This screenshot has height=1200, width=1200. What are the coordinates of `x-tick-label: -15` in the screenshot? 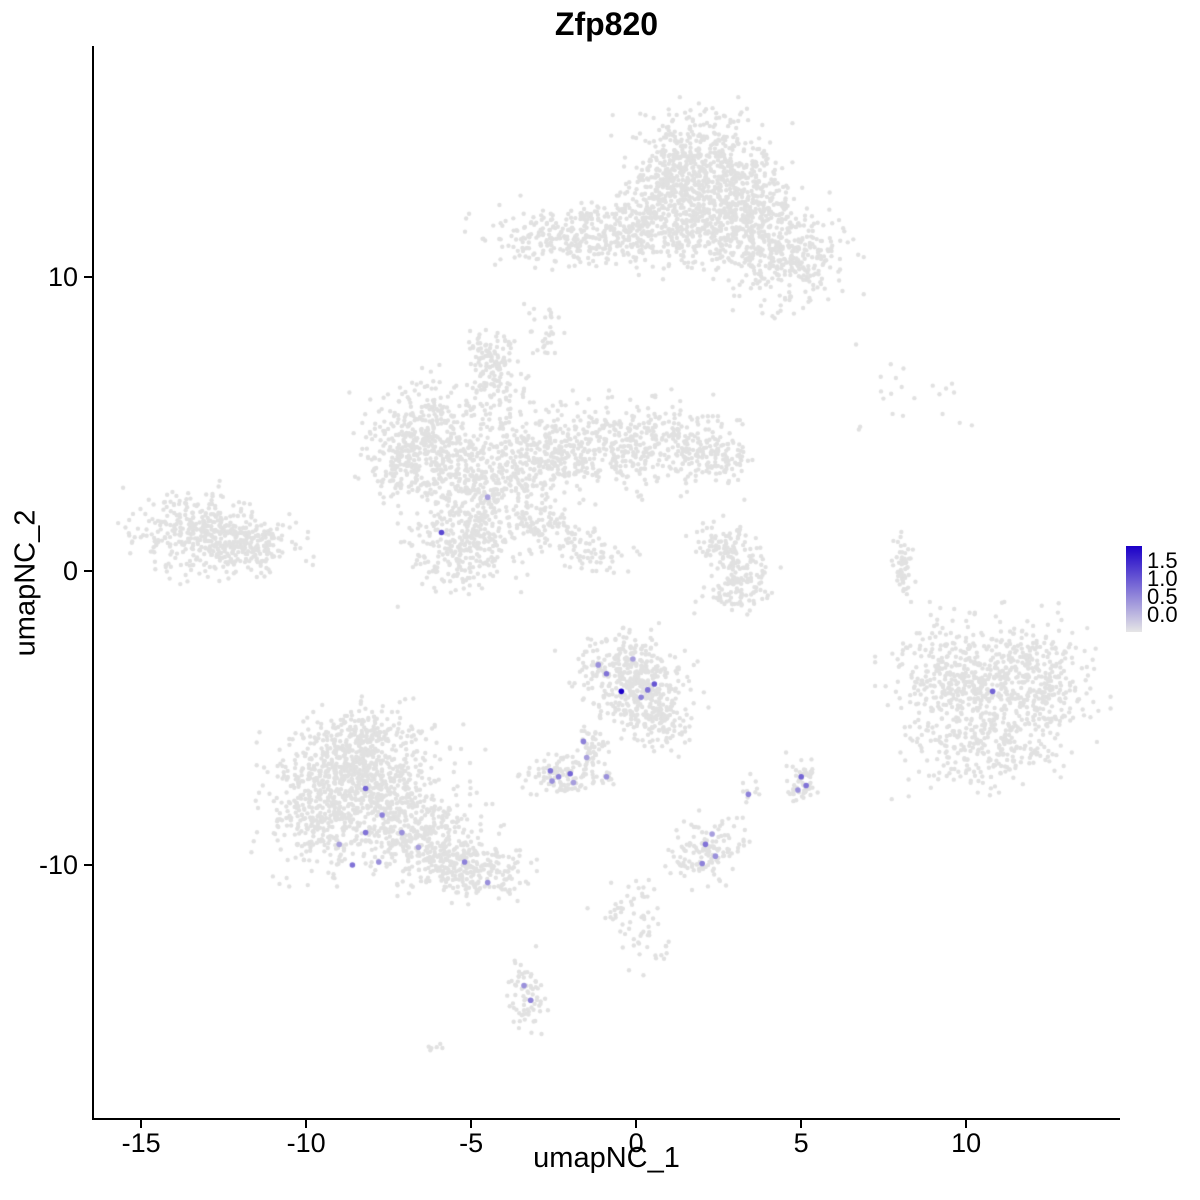 It's located at (141, 1143).